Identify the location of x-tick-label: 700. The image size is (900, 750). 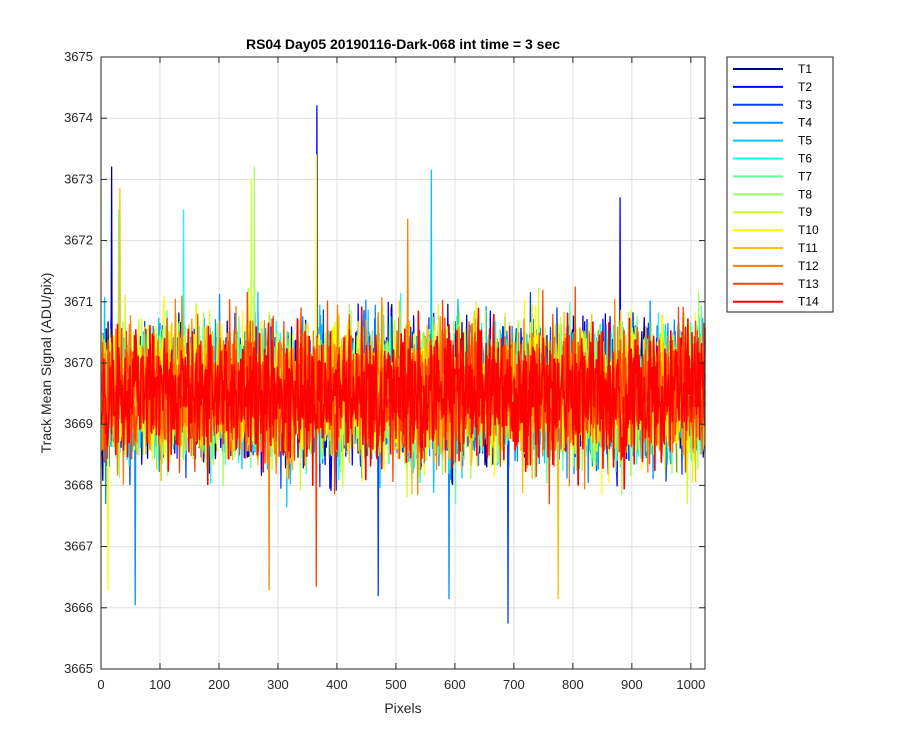
(514, 684).